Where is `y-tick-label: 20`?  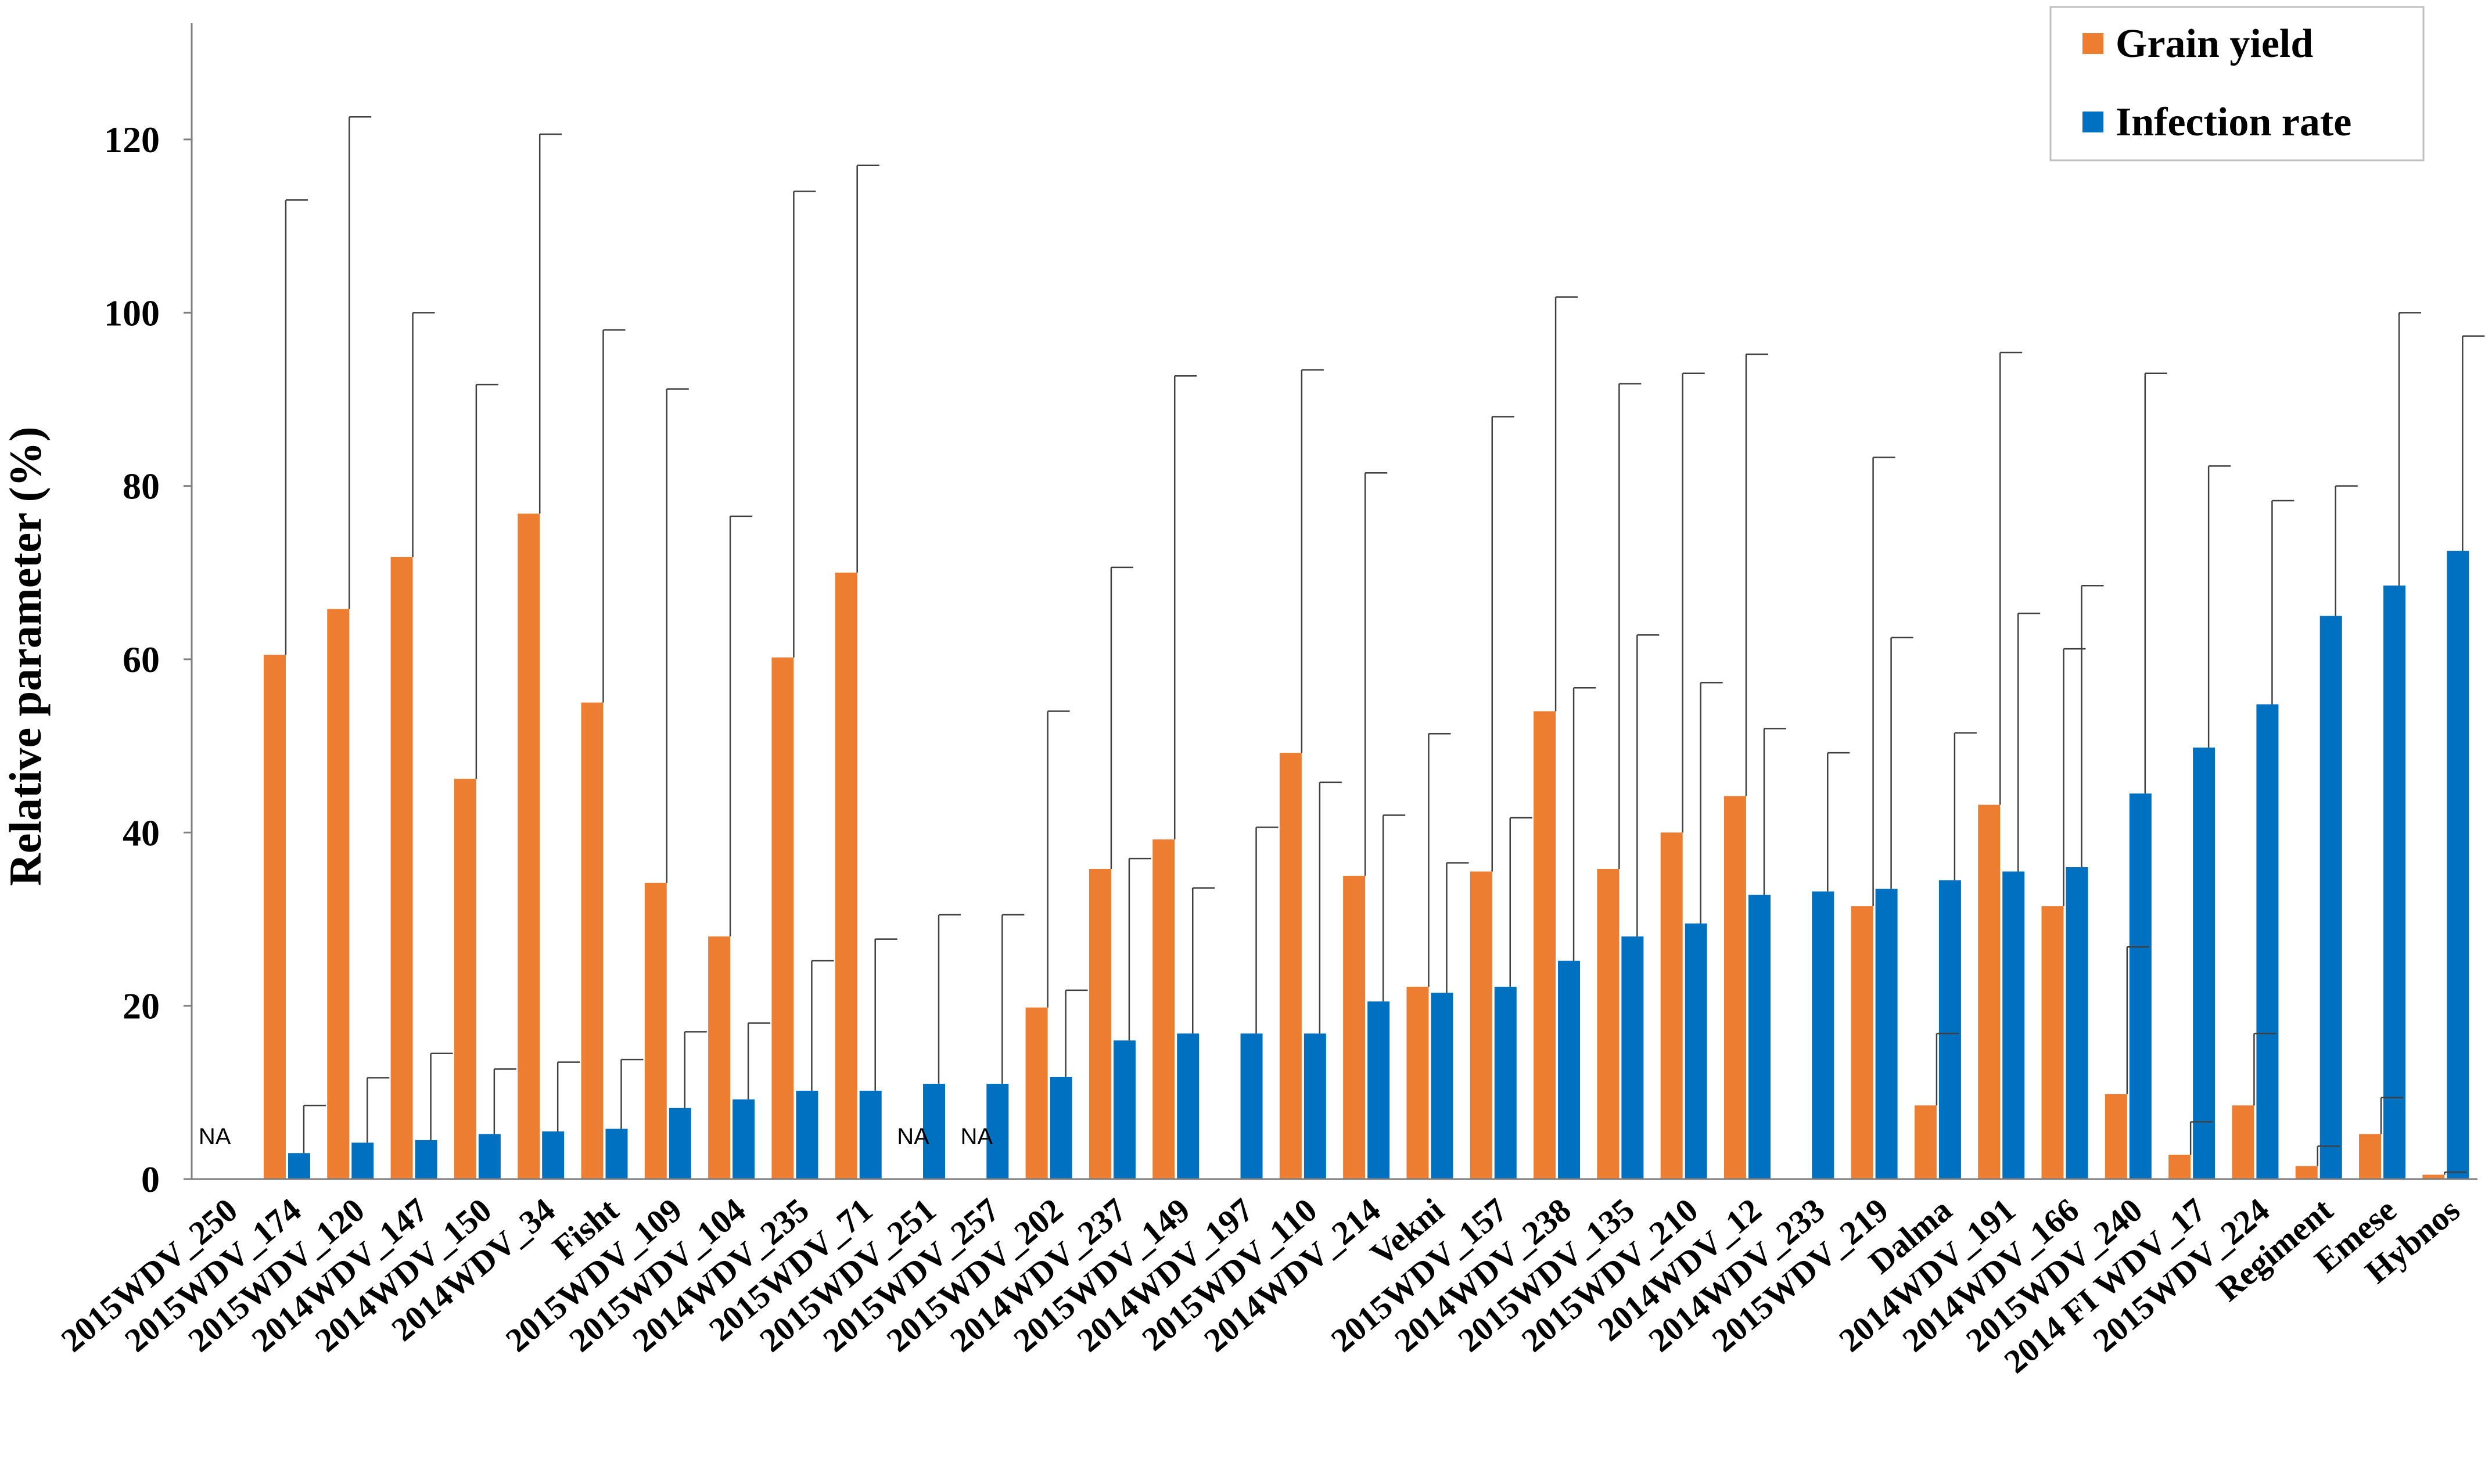
y-tick-label: 20 is located at coordinates (141, 1006).